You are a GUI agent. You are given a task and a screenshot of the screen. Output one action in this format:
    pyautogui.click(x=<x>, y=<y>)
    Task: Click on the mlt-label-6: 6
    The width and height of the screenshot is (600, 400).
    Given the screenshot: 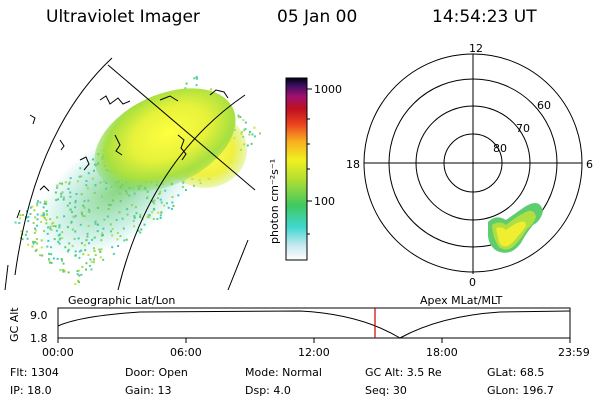 What is the action you would take?
    pyautogui.click(x=589, y=164)
    